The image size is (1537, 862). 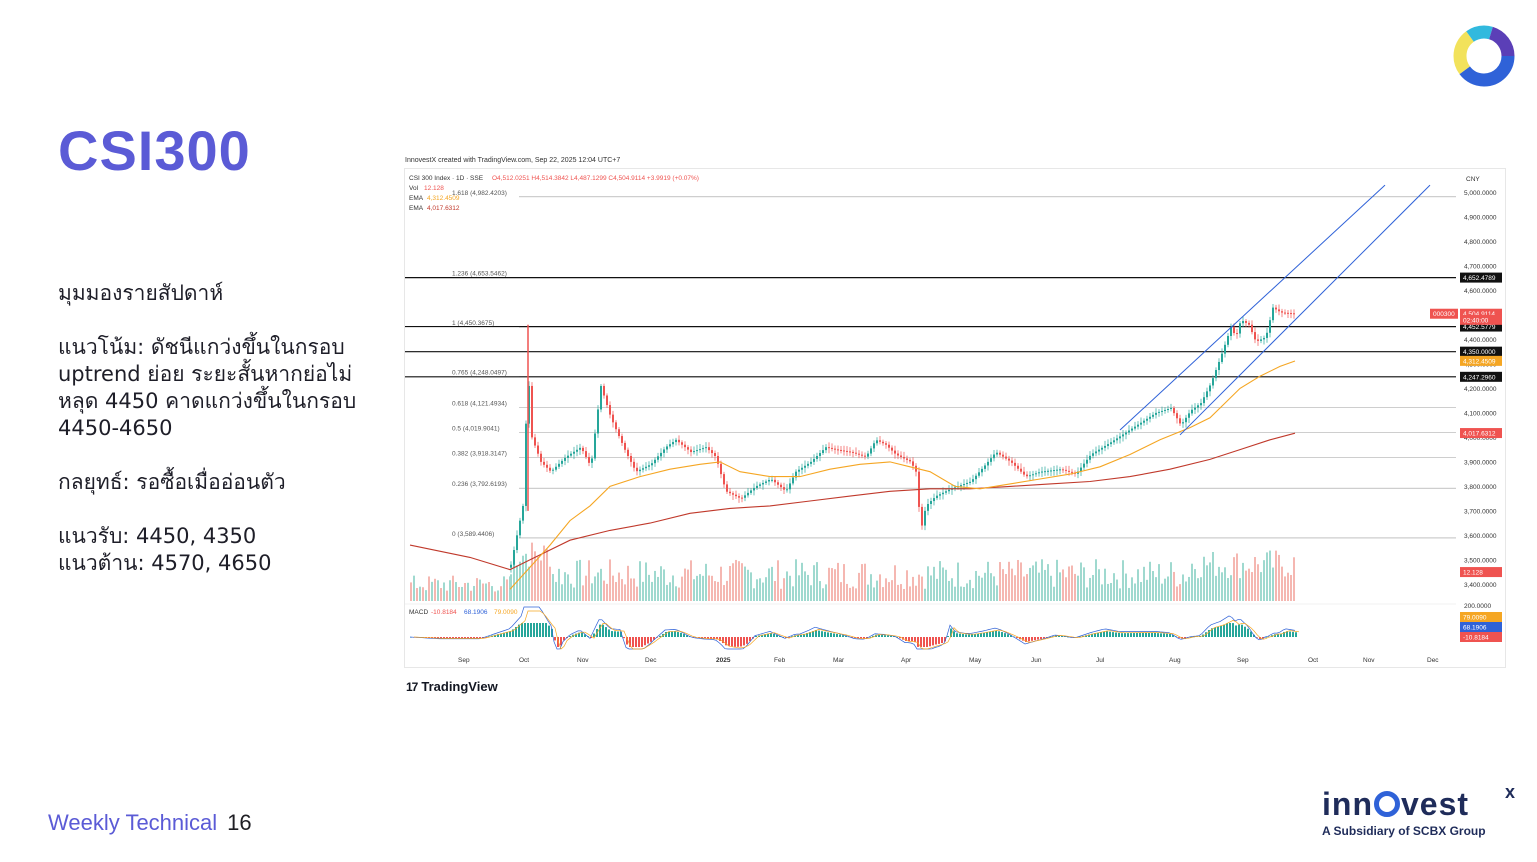 I want to click on x-tick-label: Apr, so click(x=906, y=660).